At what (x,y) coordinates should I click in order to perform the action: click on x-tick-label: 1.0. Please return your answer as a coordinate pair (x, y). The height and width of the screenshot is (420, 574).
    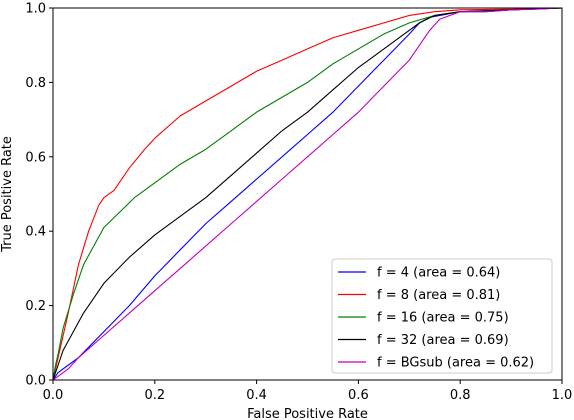
    Looking at the image, I should click on (562, 395).